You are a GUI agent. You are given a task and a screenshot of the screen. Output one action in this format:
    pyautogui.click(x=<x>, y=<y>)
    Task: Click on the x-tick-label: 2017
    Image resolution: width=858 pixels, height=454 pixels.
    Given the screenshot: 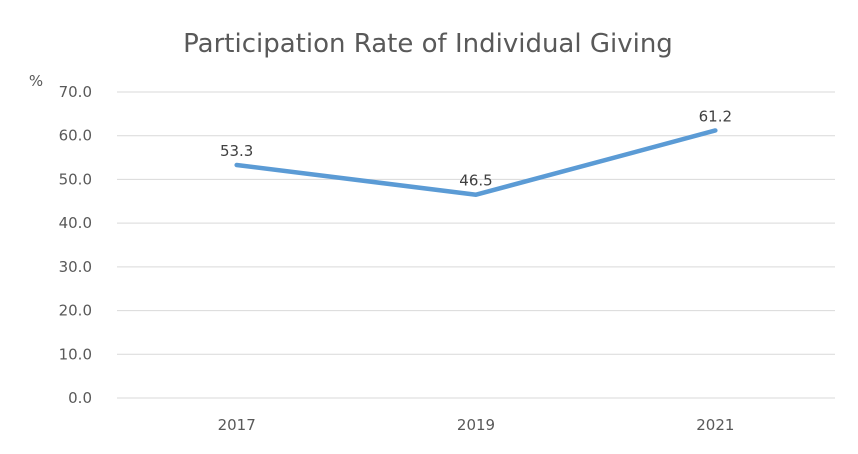 What is the action you would take?
    pyautogui.click(x=237, y=425)
    